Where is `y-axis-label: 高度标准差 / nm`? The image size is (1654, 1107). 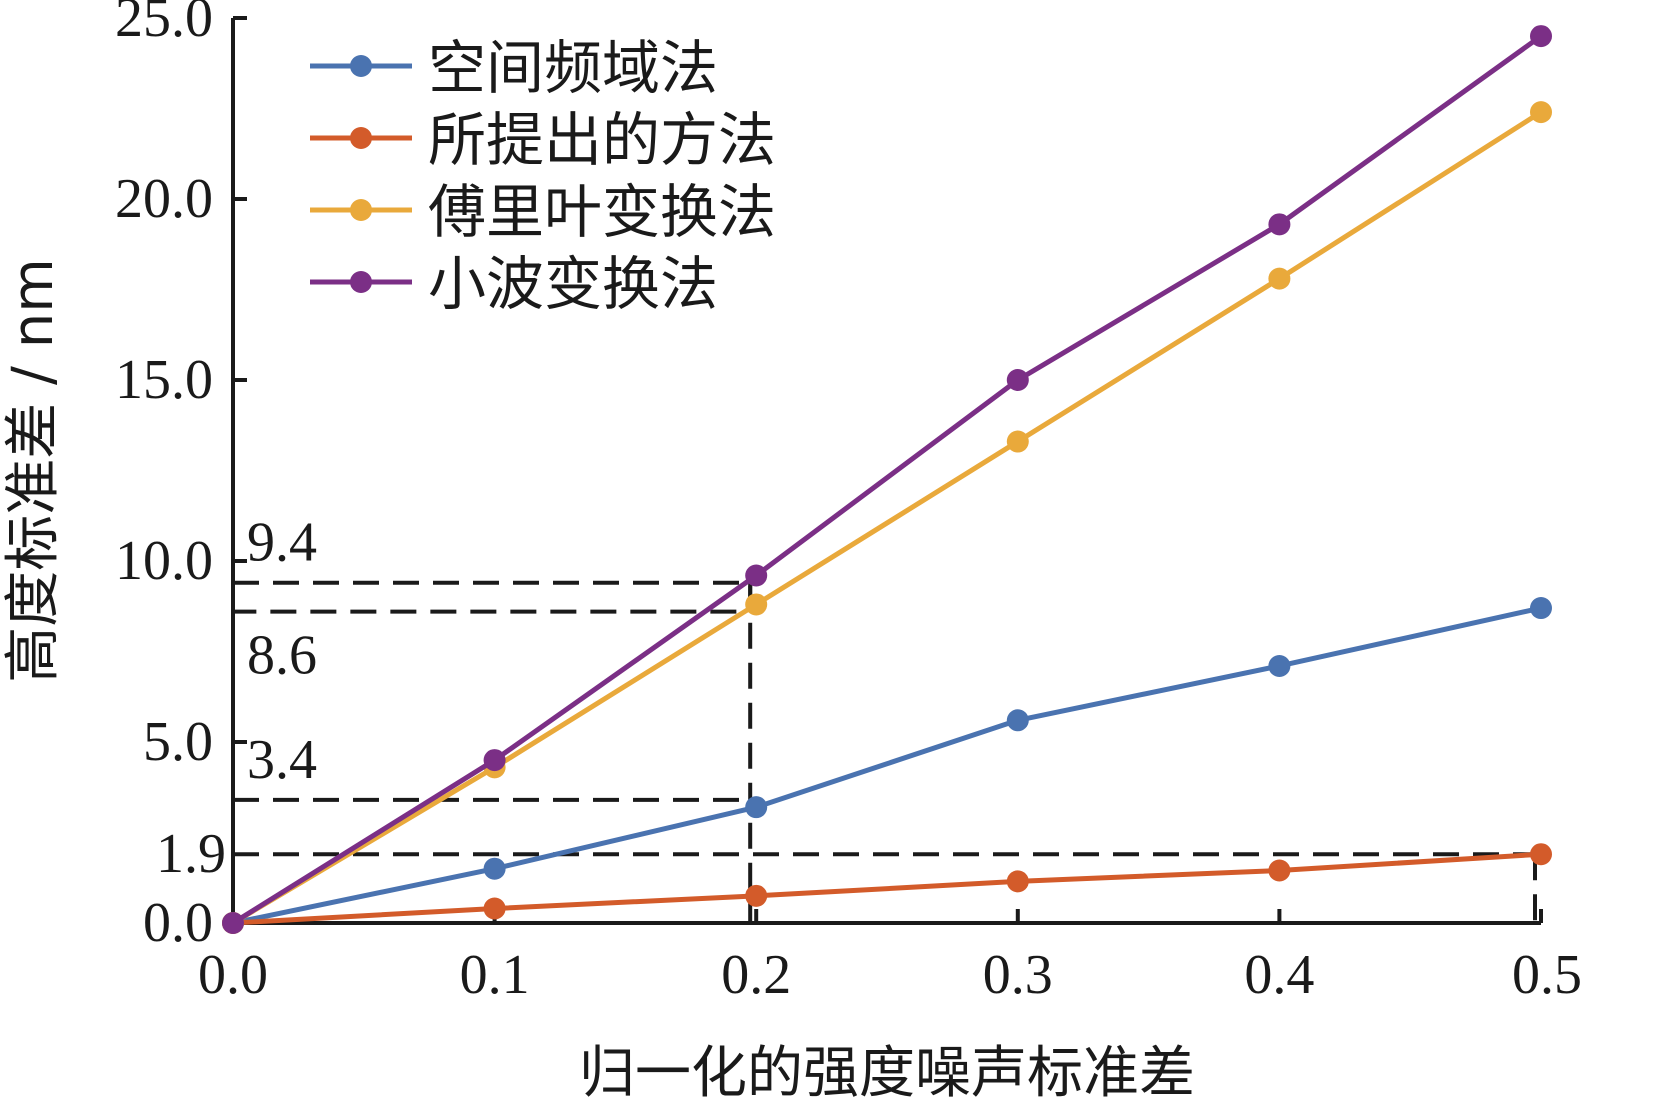 y-axis-label: 高度标准差 / nm is located at coordinates (33, 470).